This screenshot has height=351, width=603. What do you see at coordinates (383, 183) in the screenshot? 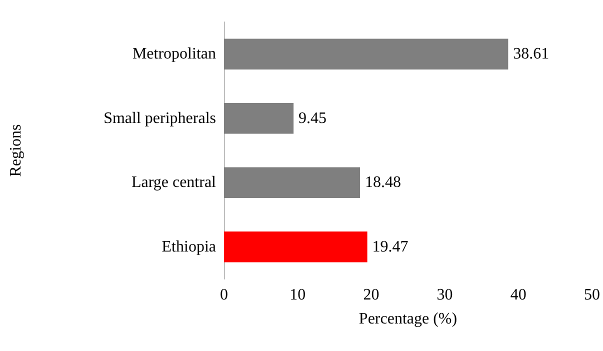
I see `data-label: 18.48` at bounding box center [383, 183].